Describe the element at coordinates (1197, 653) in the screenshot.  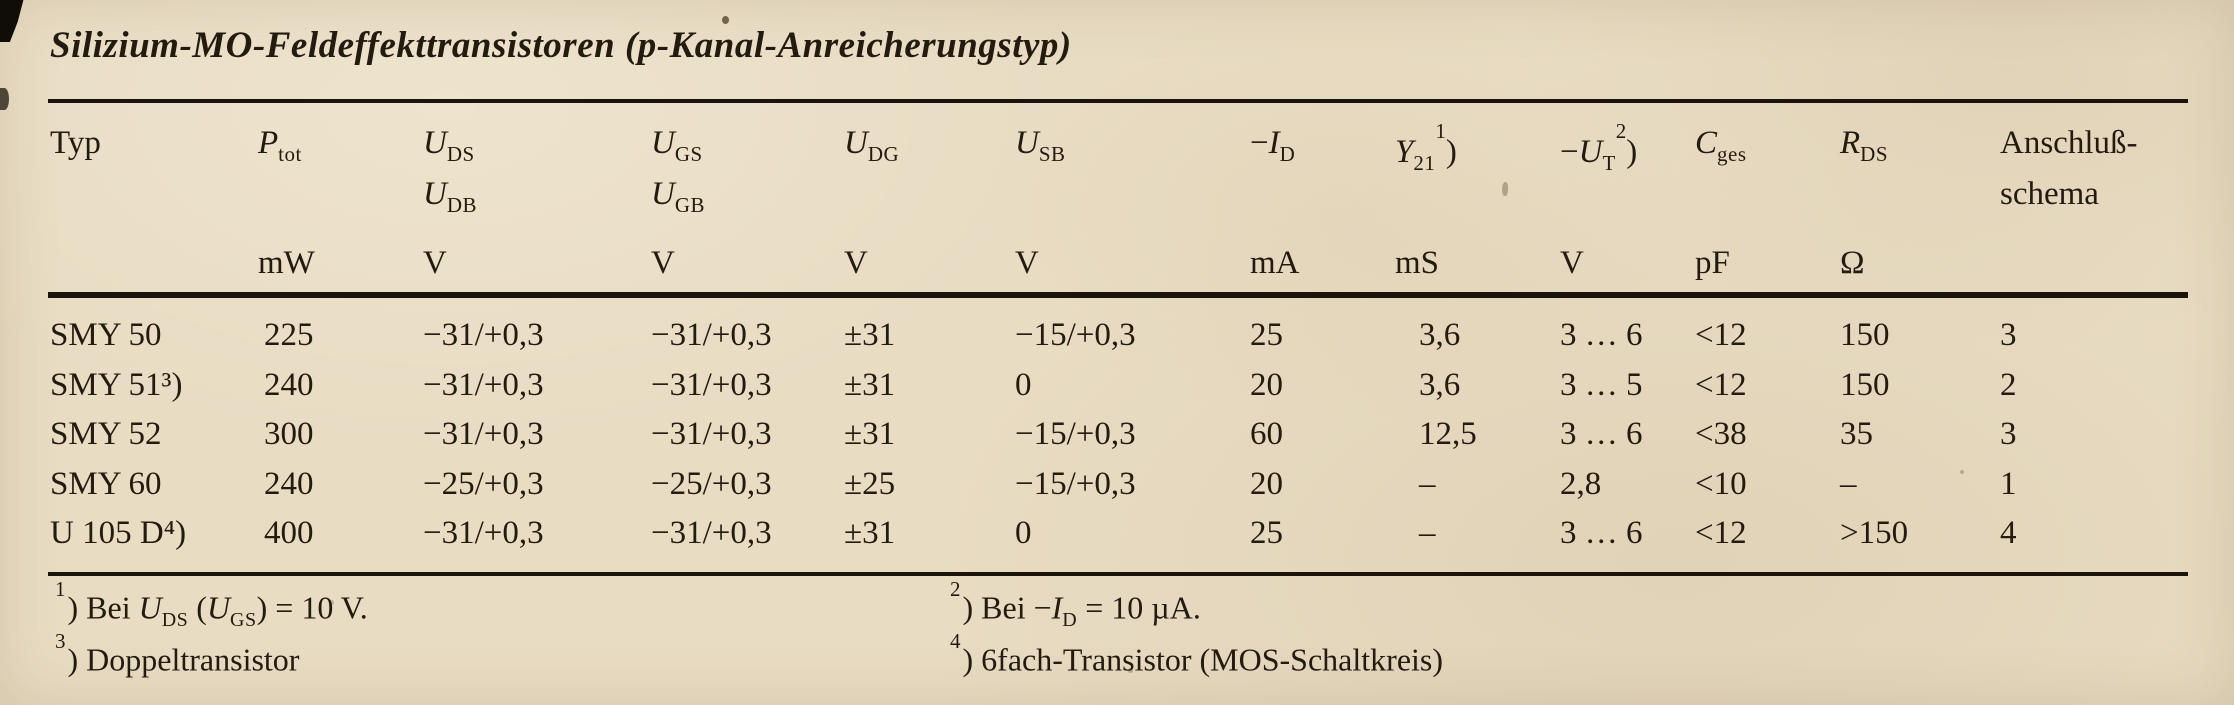
I see `footnote-4: 4) 6fach-Transistor (MOS-Schaltkreis)` at that location.